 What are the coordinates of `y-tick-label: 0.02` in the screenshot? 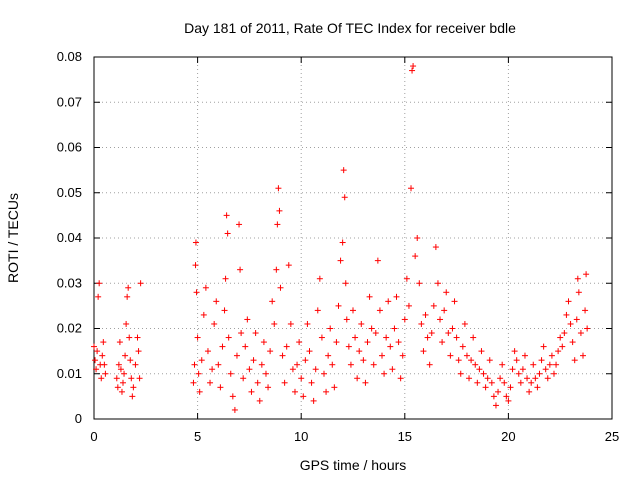 It's located at (69, 328).